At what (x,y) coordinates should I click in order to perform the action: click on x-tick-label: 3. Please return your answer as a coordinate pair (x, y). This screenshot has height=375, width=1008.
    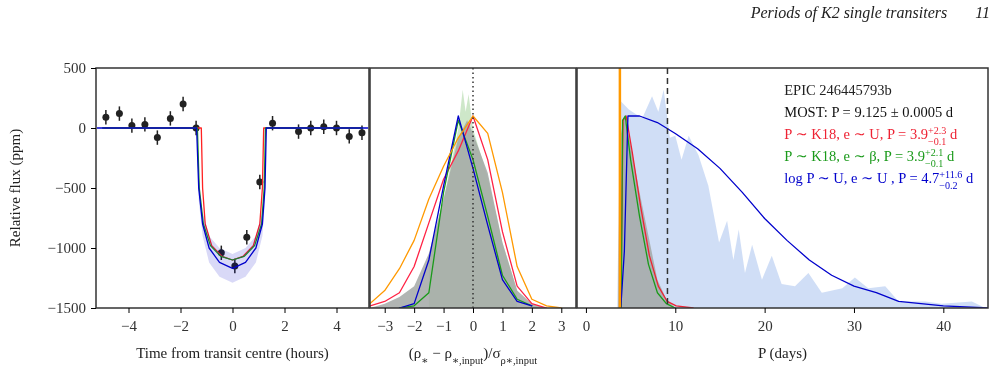
    Looking at the image, I should click on (562, 325).